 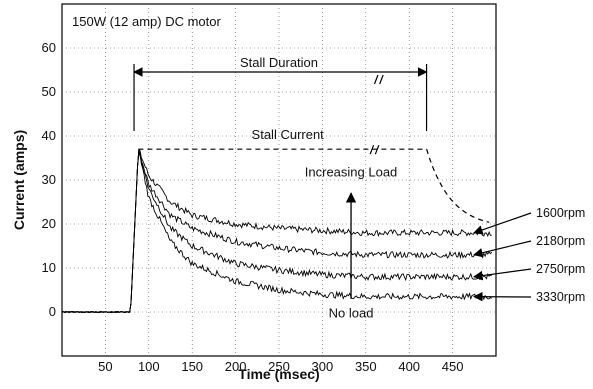 I want to click on no-load-label: No load, so click(x=351, y=312).